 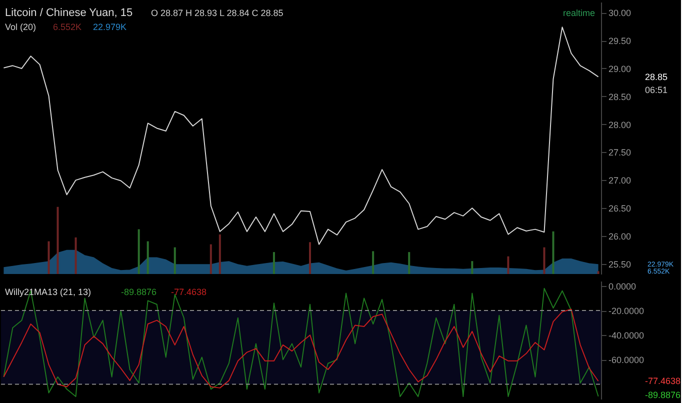 I want to click on y-tick-label: -60.0000, so click(x=626, y=360).